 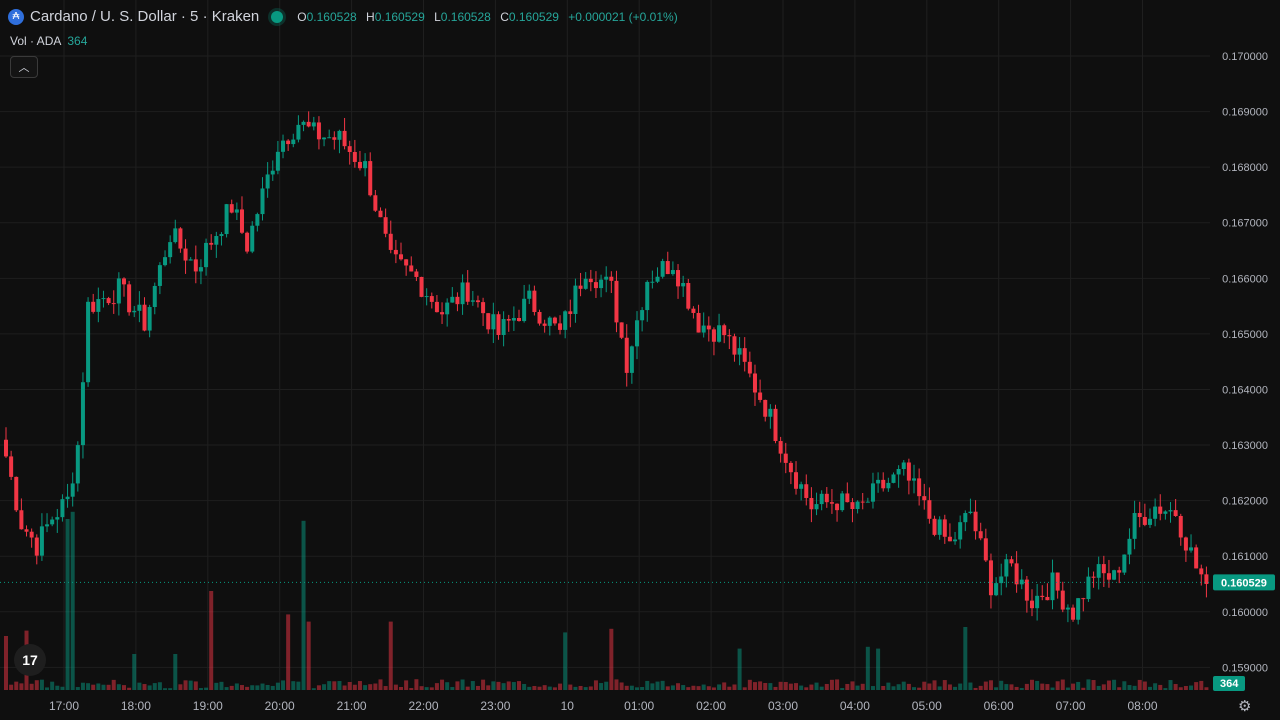 What do you see at coordinates (711, 706) in the screenshot?
I see `time-tick-label: 02:00` at bounding box center [711, 706].